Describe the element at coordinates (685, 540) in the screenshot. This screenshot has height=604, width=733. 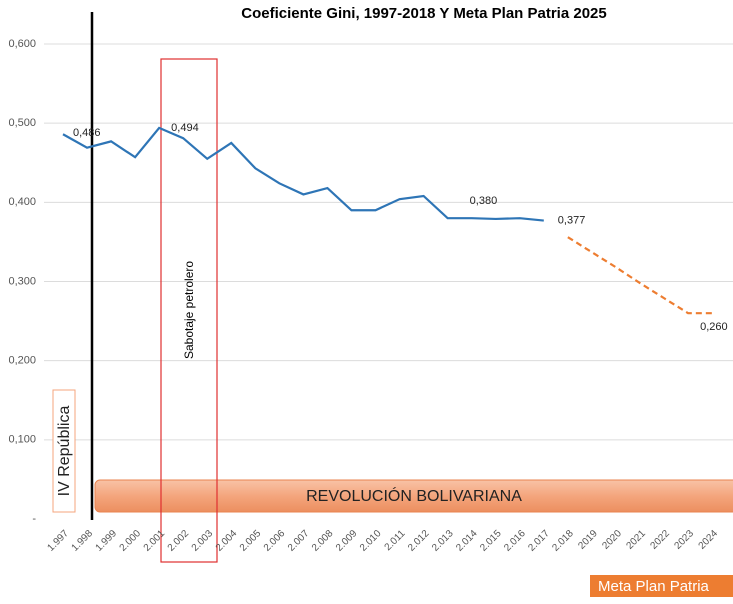
I see `x-tick-label: 2023` at that location.